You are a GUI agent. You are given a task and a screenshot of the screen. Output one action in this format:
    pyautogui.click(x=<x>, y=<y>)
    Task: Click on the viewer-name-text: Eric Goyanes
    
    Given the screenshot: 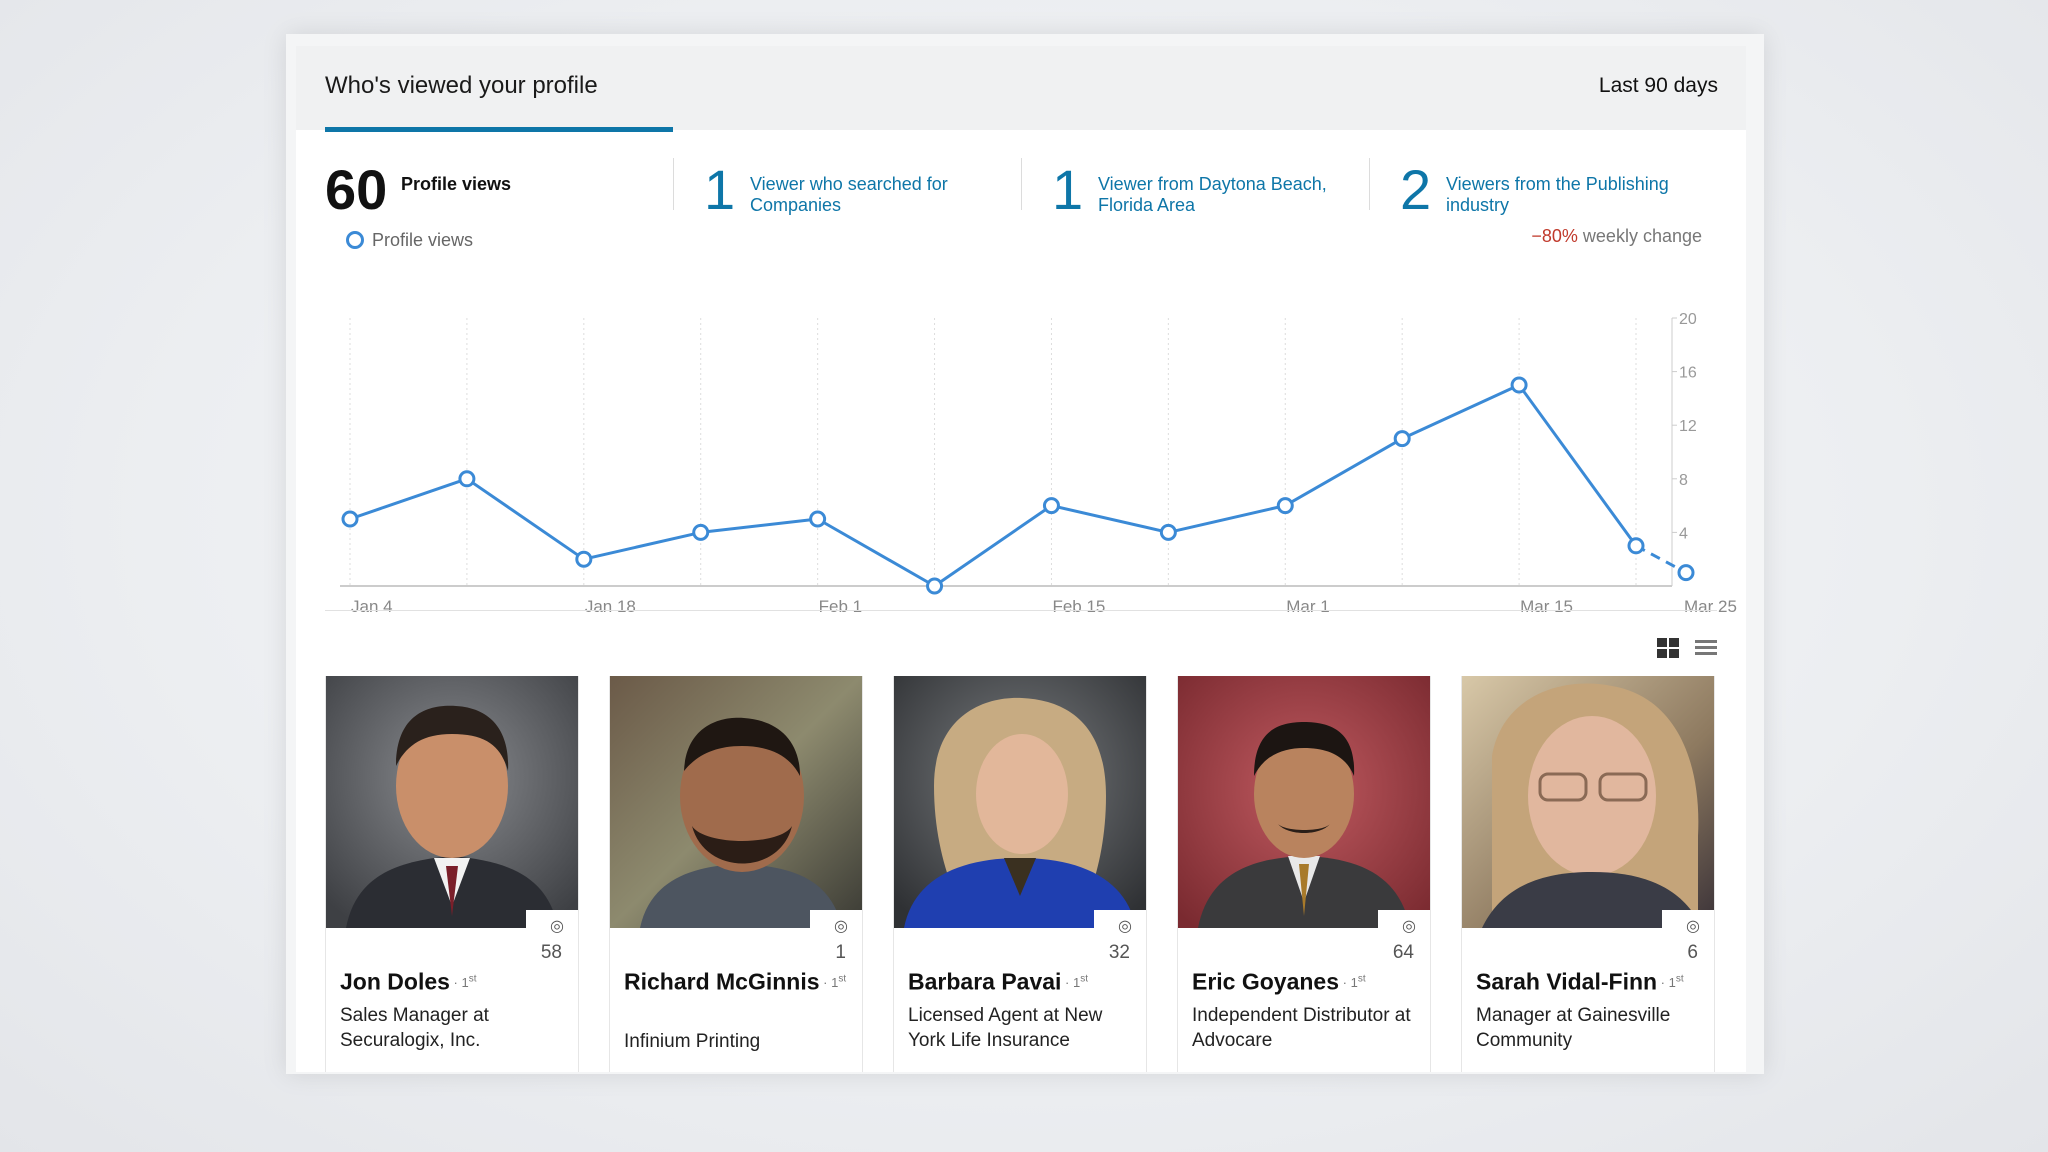 What is the action you would take?
    pyautogui.click(x=1266, y=981)
    